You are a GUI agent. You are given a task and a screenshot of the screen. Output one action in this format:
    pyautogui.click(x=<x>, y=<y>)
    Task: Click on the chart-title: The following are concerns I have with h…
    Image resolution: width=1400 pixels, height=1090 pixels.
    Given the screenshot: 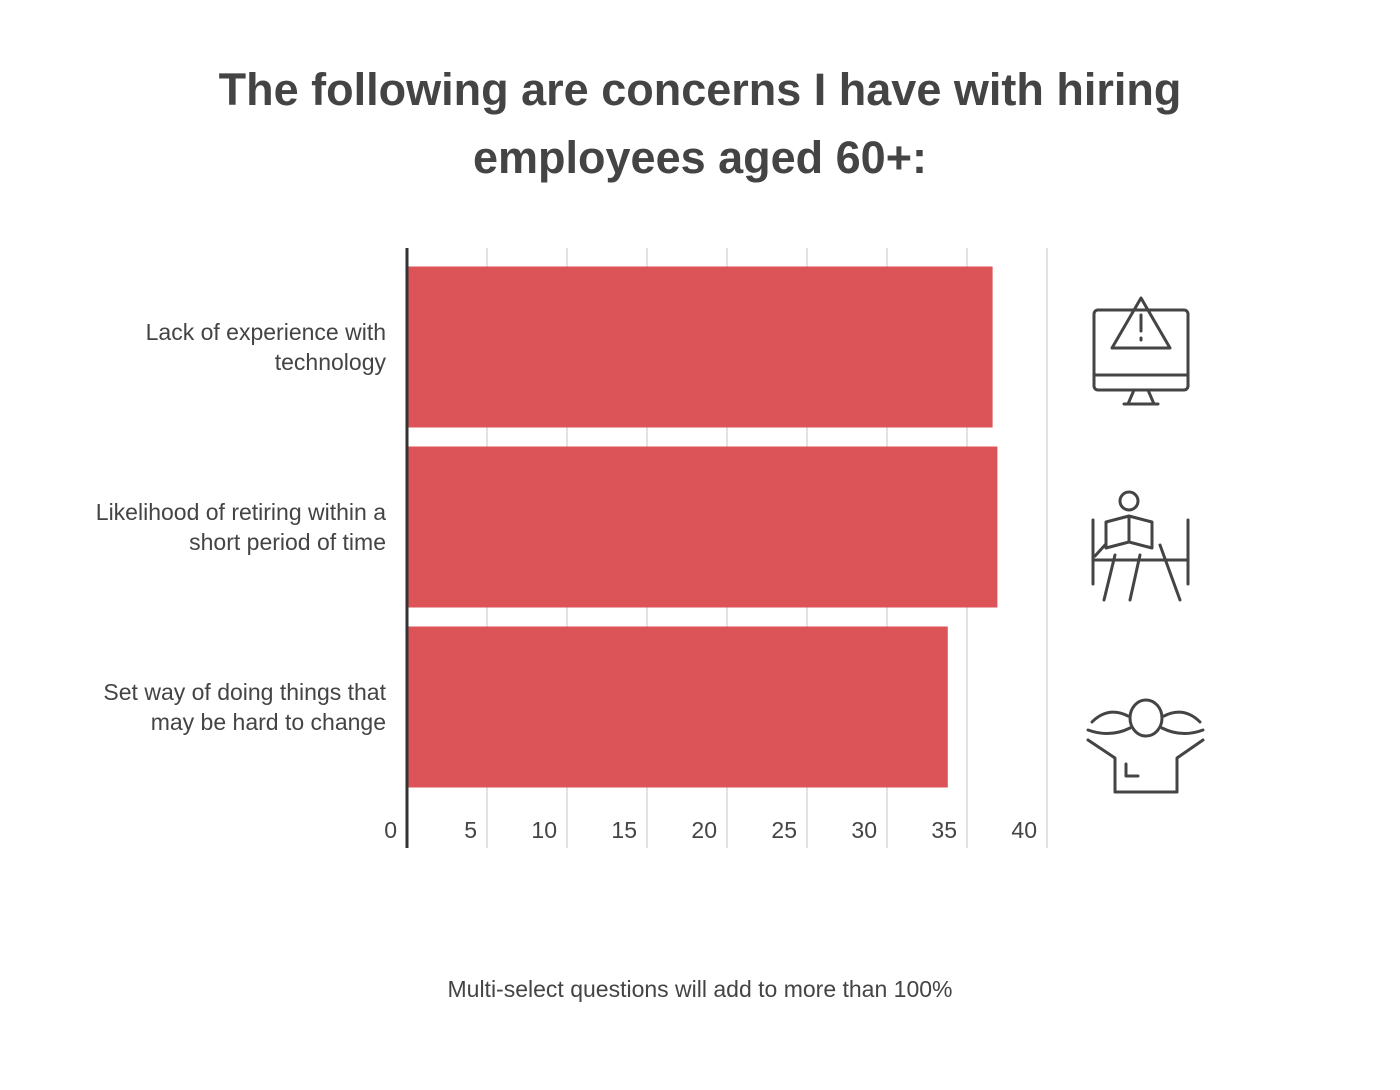 What is the action you would take?
    pyautogui.click(x=700, y=123)
    